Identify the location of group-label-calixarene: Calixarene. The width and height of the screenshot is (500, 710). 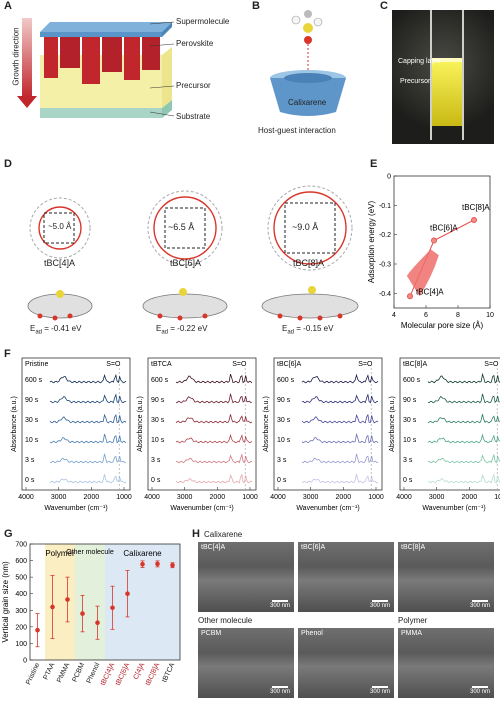
(142, 553).